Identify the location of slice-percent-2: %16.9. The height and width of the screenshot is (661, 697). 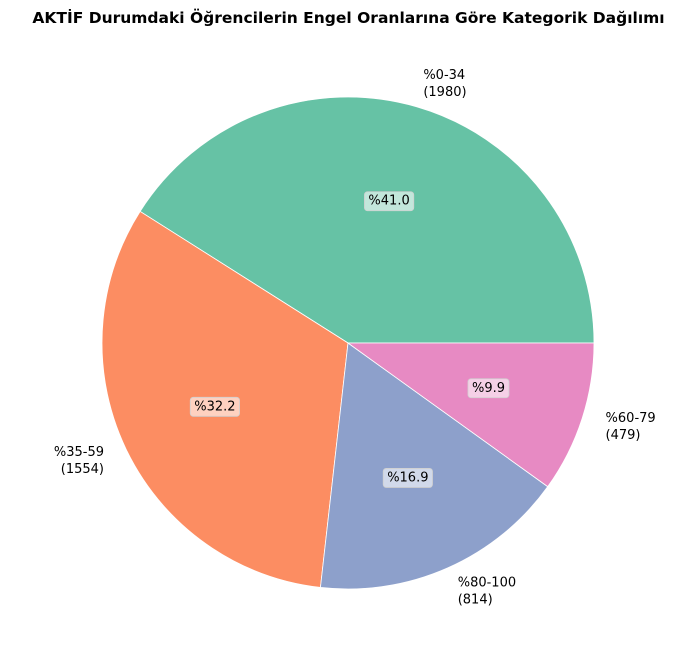
(407, 478).